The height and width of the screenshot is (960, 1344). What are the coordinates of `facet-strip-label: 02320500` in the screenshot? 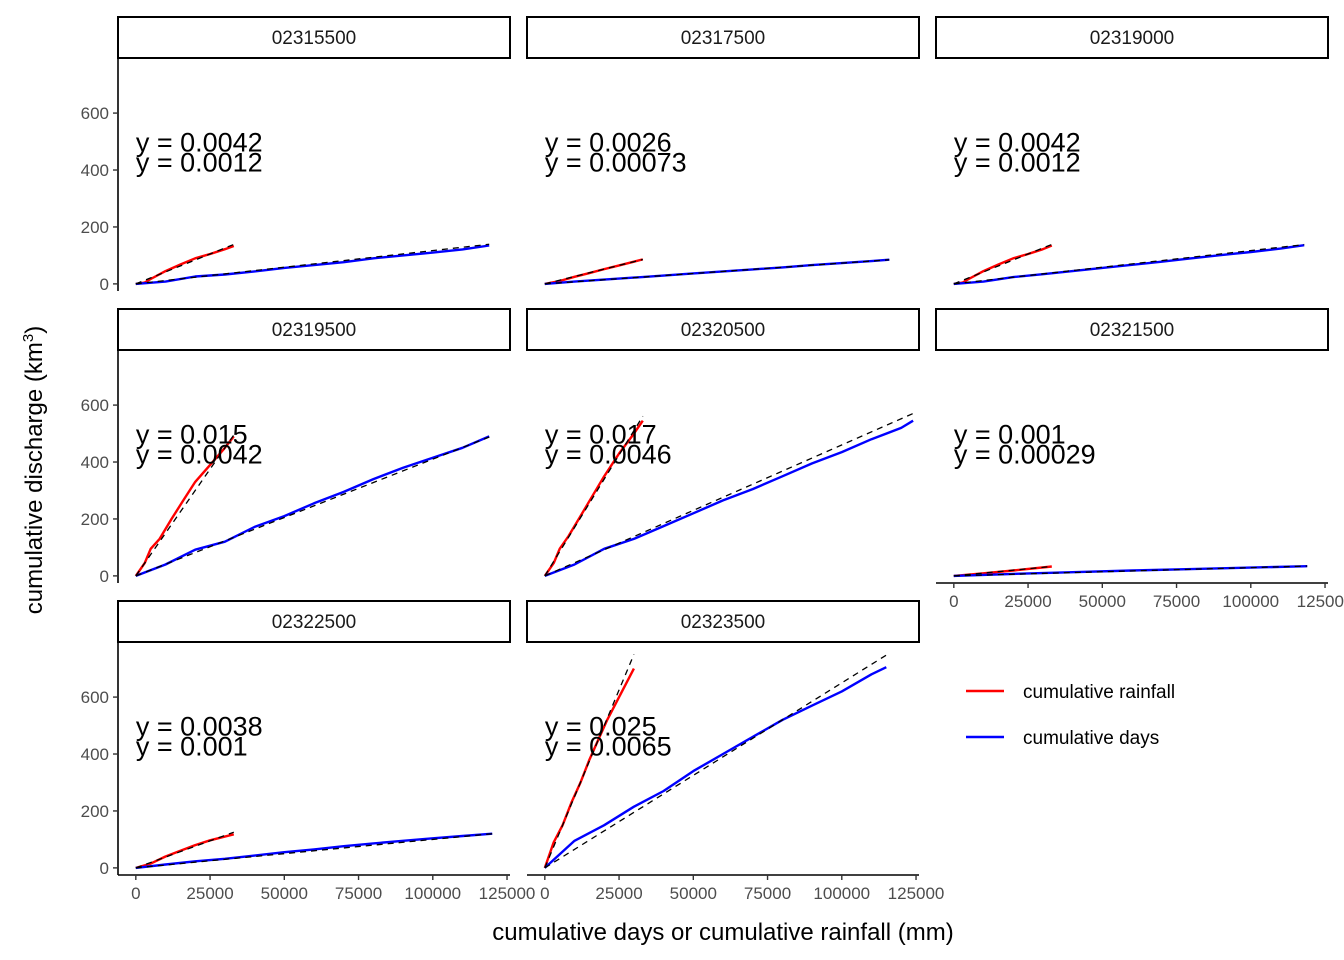 It's located at (723, 330).